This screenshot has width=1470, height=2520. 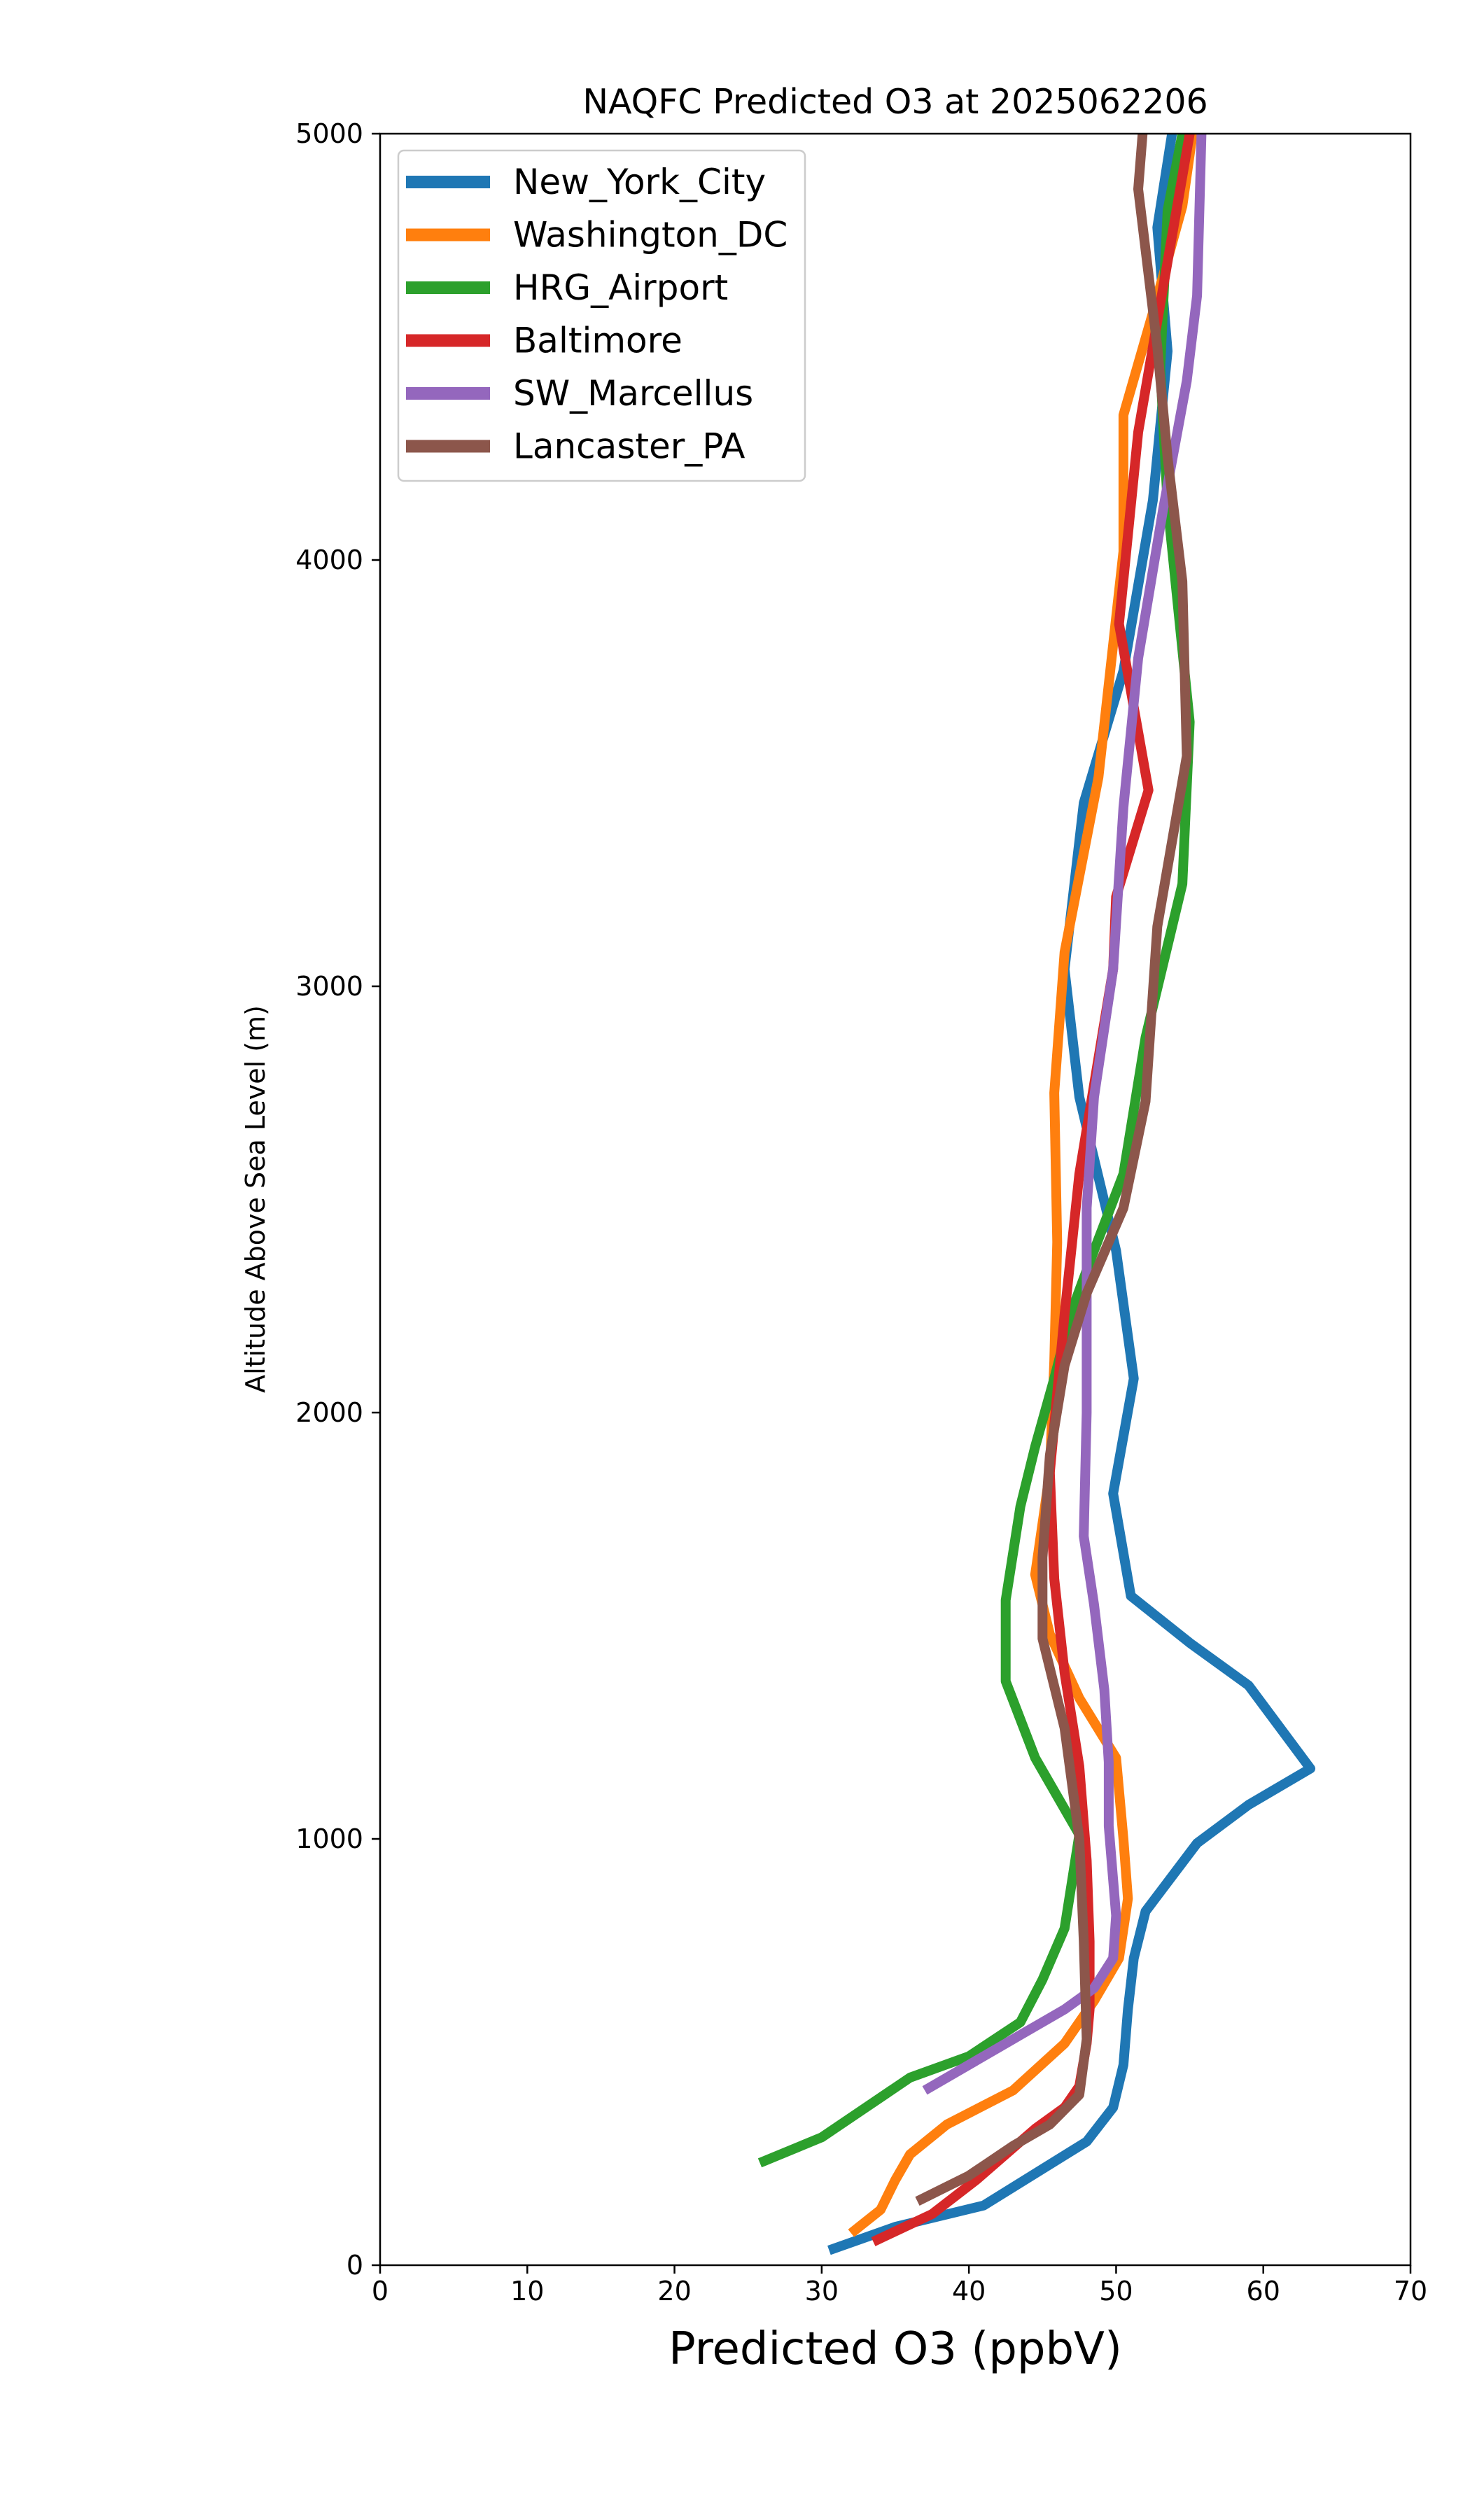 I want to click on x-tick-label: 60, so click(x=1263, y=2291).